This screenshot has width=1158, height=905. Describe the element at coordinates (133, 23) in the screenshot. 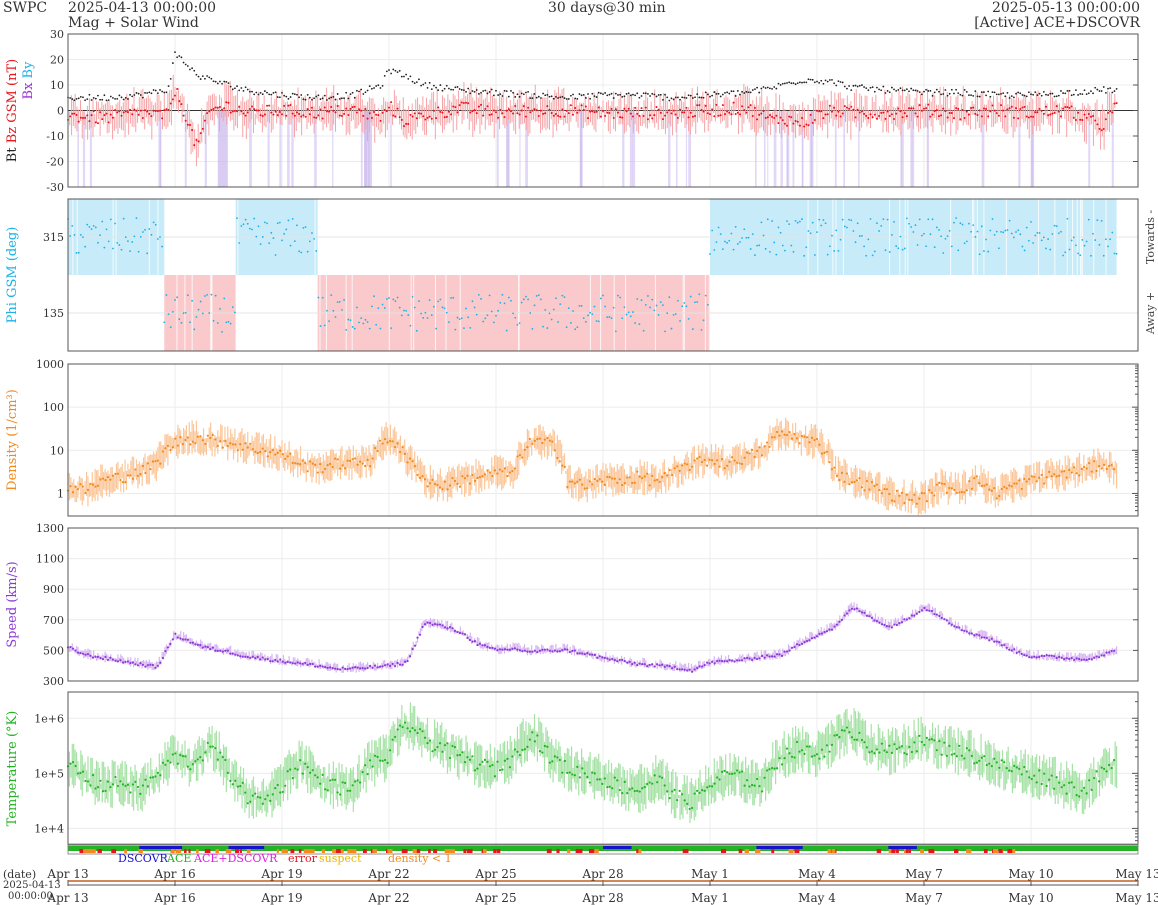

I see `product-label: Mag + Solar Wind` at that location.